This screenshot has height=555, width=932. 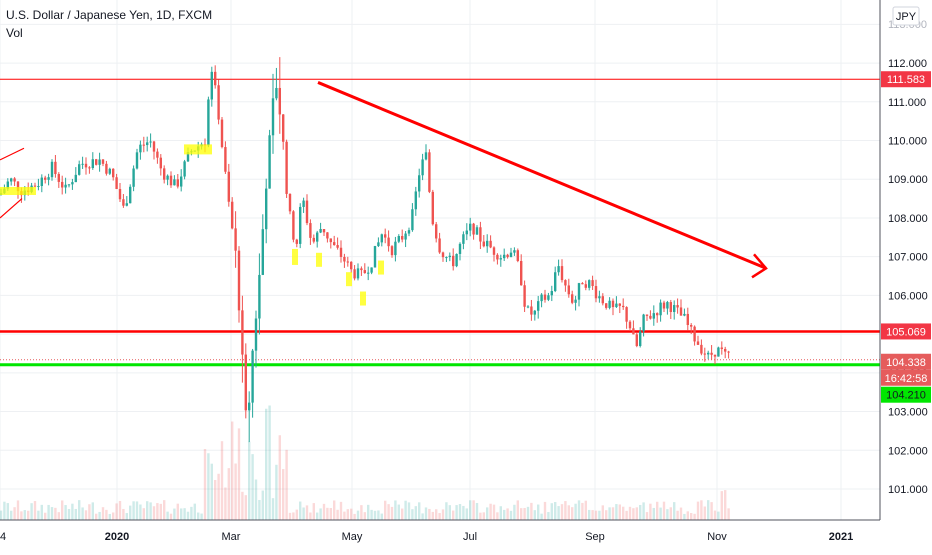 I want to click on time-tick-label: 2021, so click(x=841, y=537).